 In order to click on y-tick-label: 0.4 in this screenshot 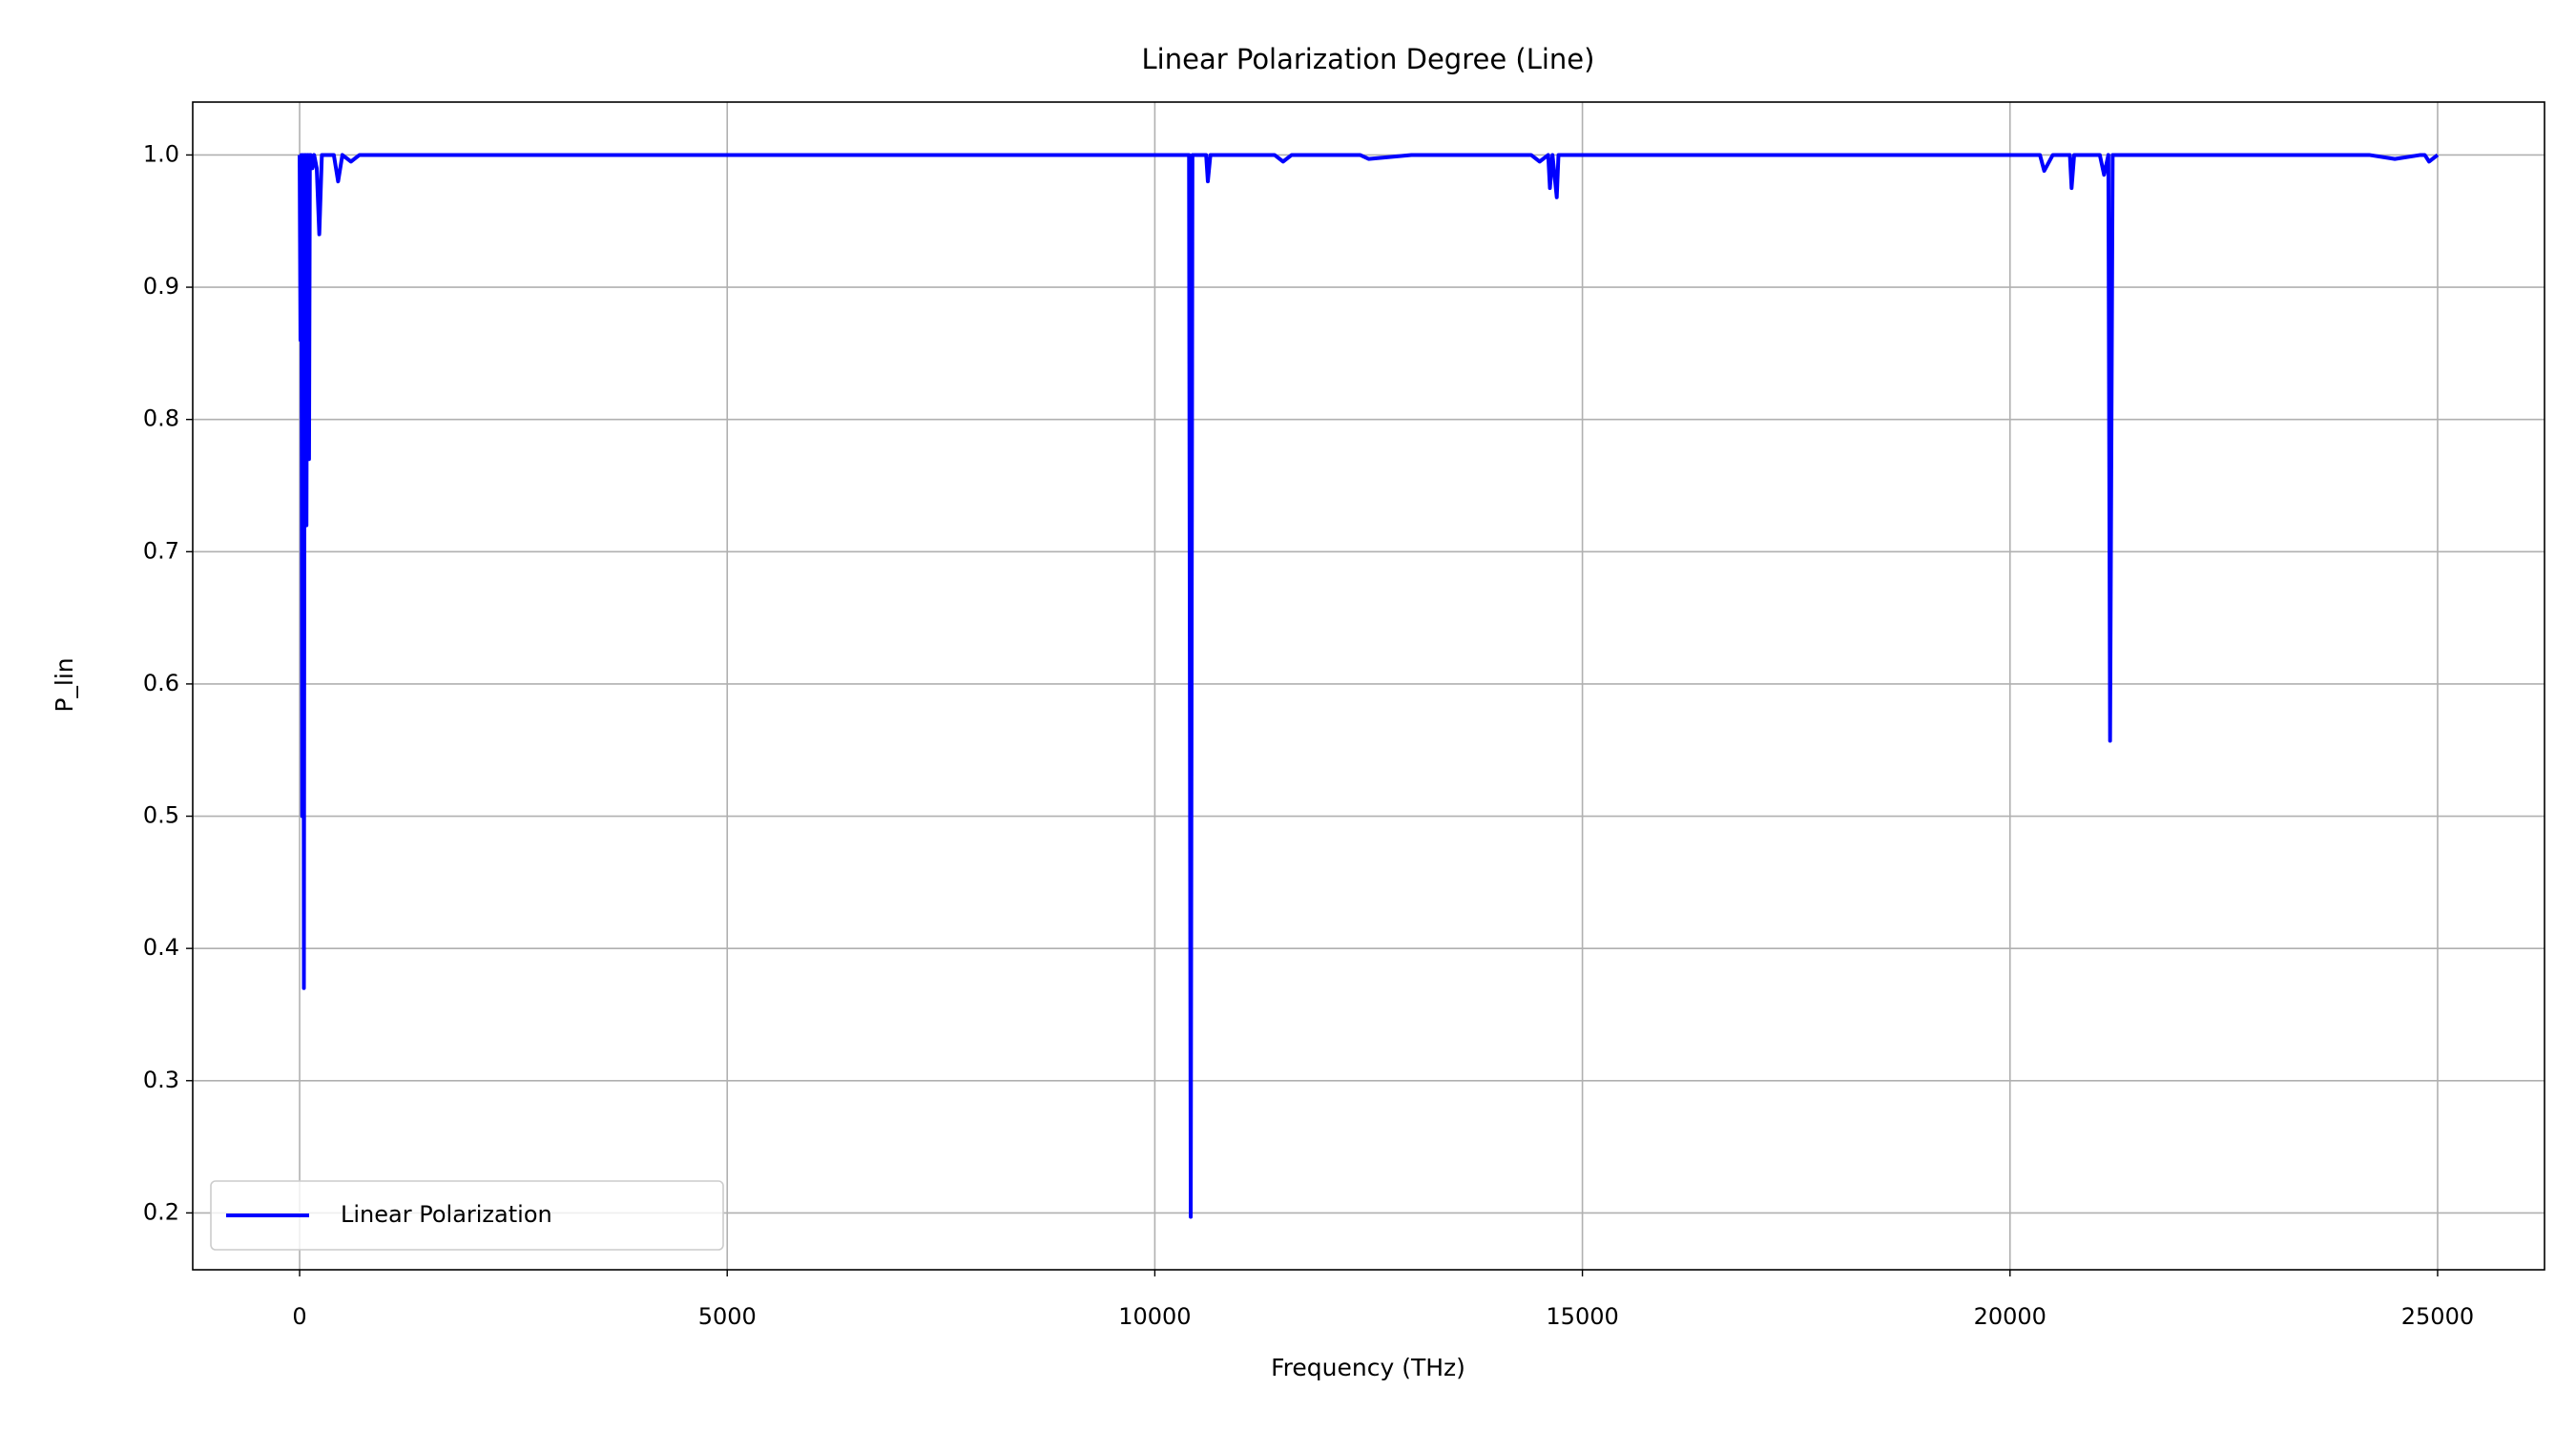, I will do `click(161, 948)`.